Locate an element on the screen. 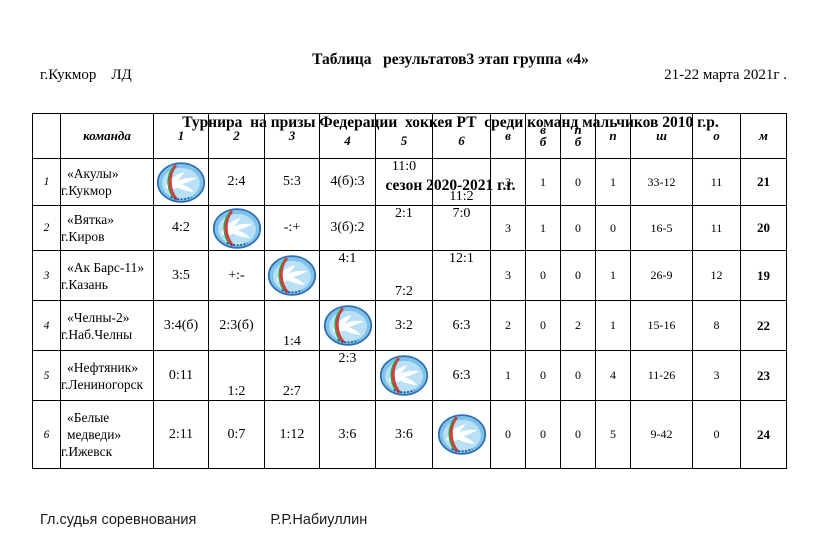 Image resolution: width=813 pixels, height=541 pixels. col-header-team: команда is located at coordinates (107, 136).